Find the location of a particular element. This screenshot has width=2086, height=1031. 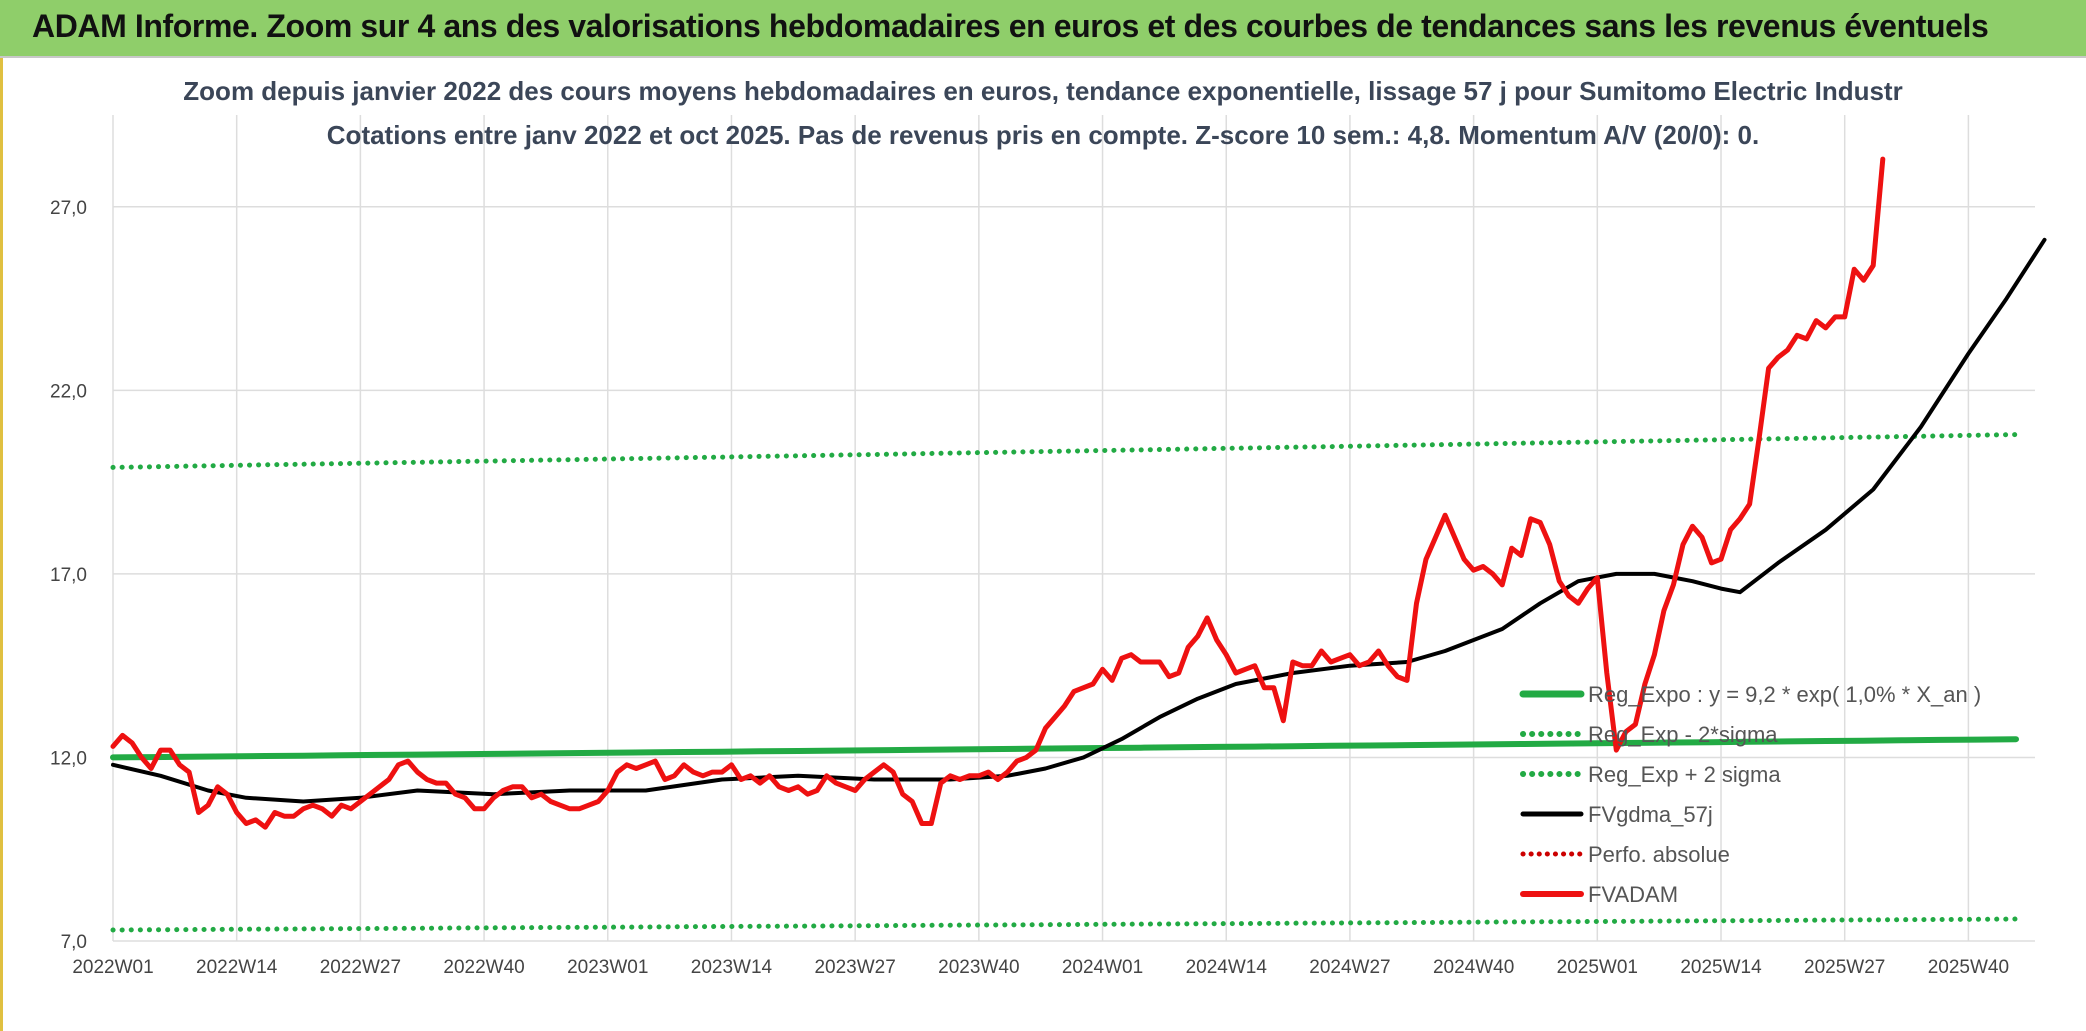

y-axis-ticks: 7,0 12,0 17,0 22,0 27,0 is located at coordinates (68, 575).